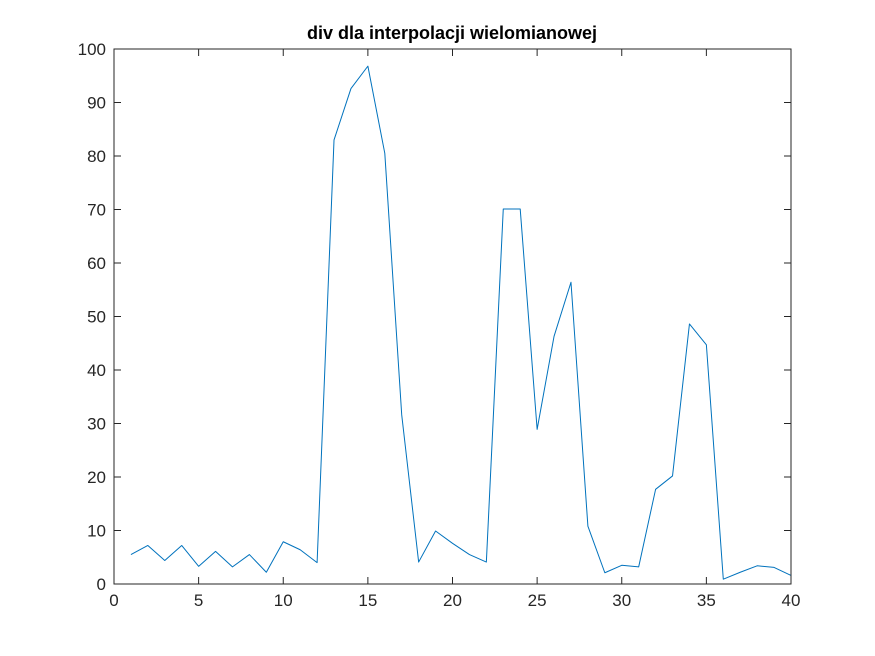  Describe the element at coordinates (706, 600) in the screenshot. I see `x-tick-label: 35` at that location.